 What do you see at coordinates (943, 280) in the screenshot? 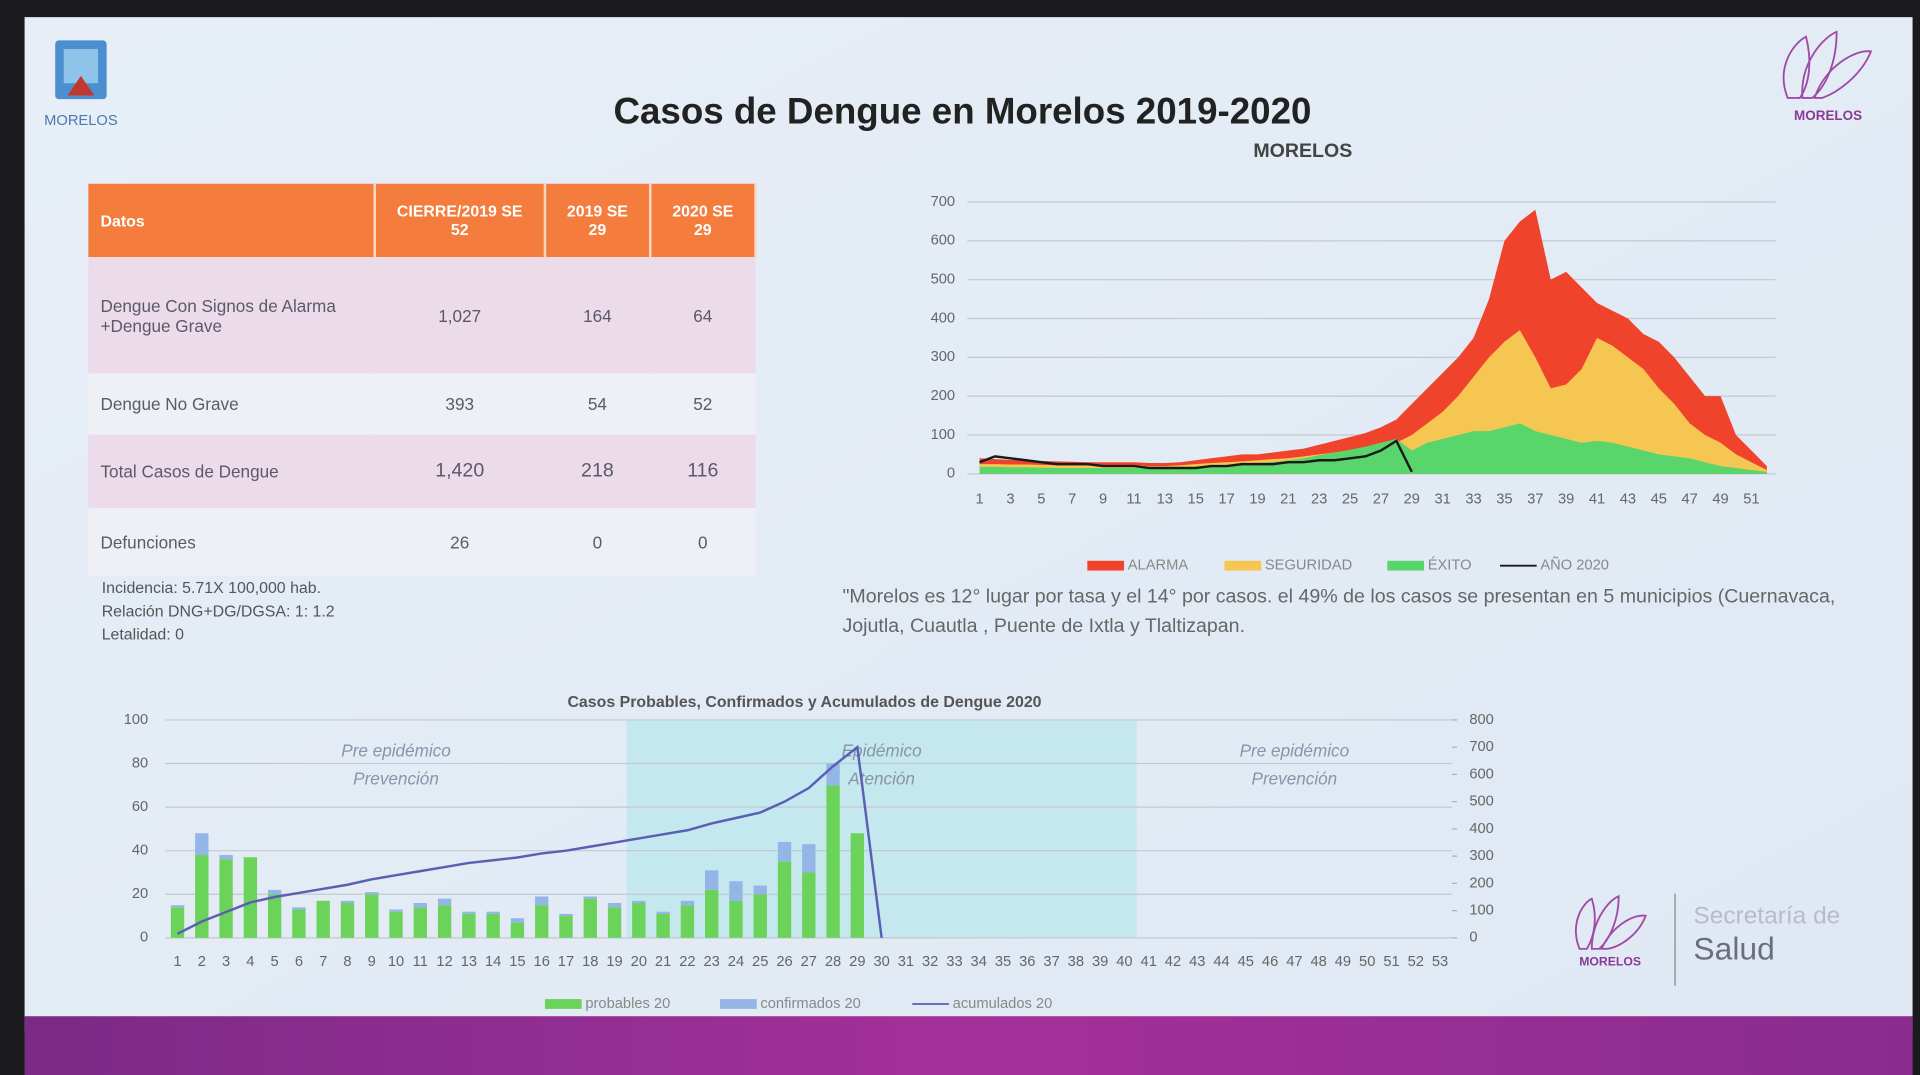
I see `y-tick-label: 500` at bounding box center [943, 280].